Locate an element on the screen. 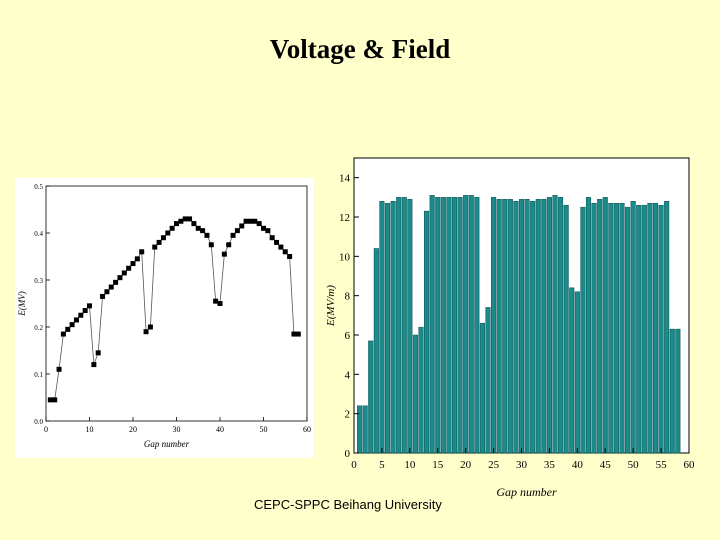  y-tick-label: 2 is located at coordinates (348, 415).